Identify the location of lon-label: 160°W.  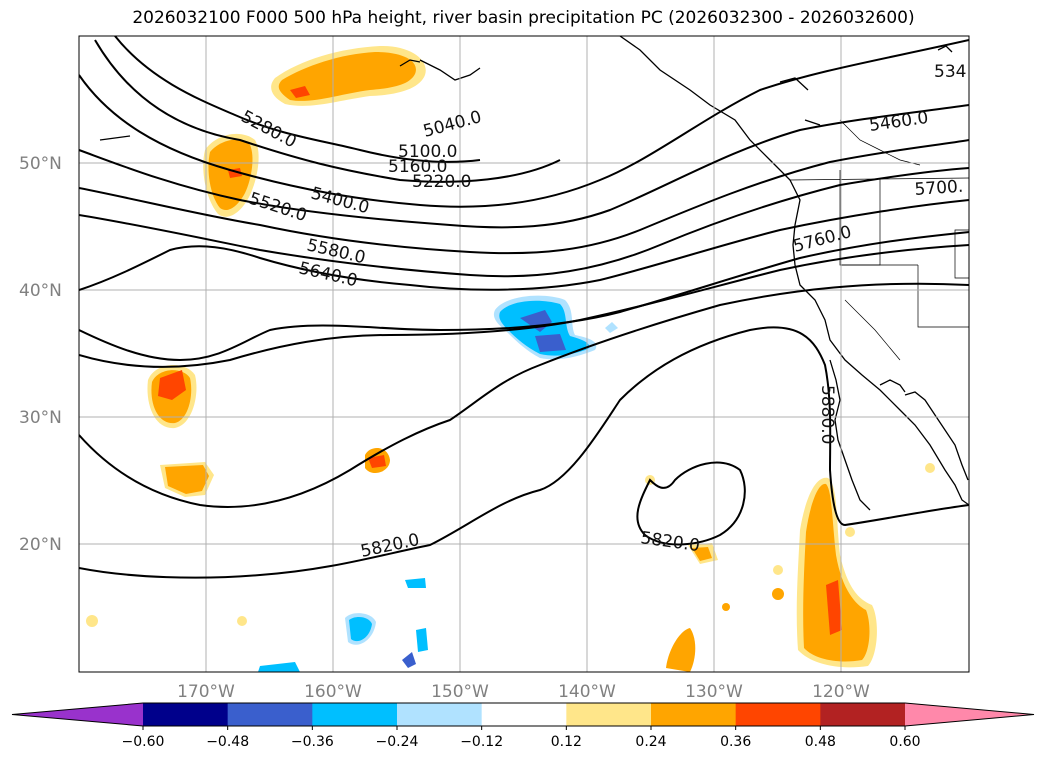
(333, 692).